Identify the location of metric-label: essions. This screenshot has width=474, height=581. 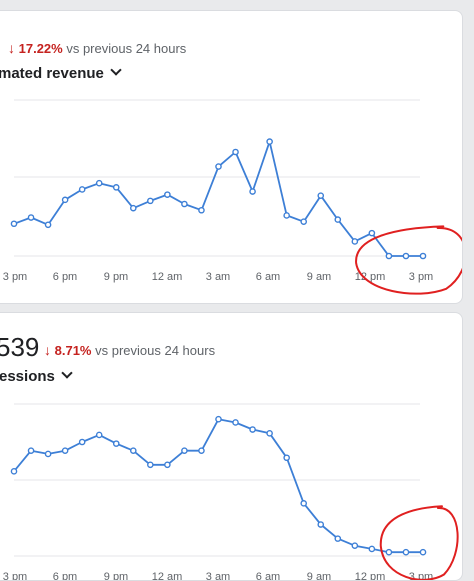
(27, 376).